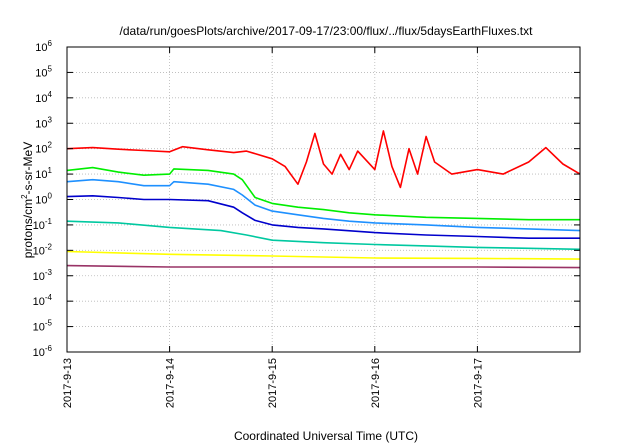  I want to click on y-tick-exponent: 6, so click(50, 43).